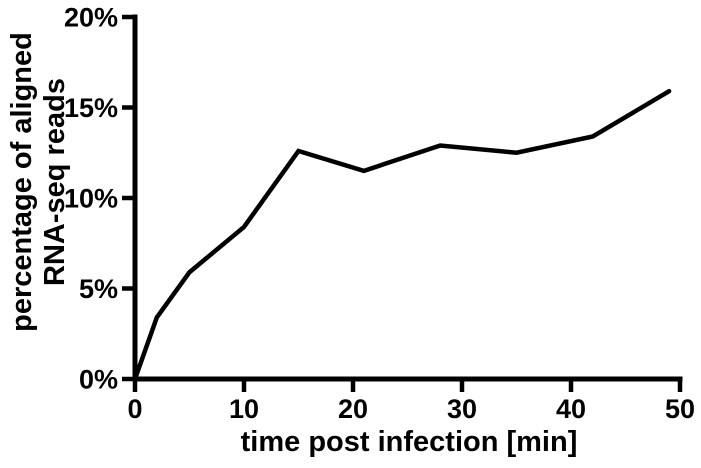 Image resolution: width=701 pixels, height=468 pixels. Describe the element at coordinates (571, 409) in the screenshot. I see `x-tick-label: 40` at that location.